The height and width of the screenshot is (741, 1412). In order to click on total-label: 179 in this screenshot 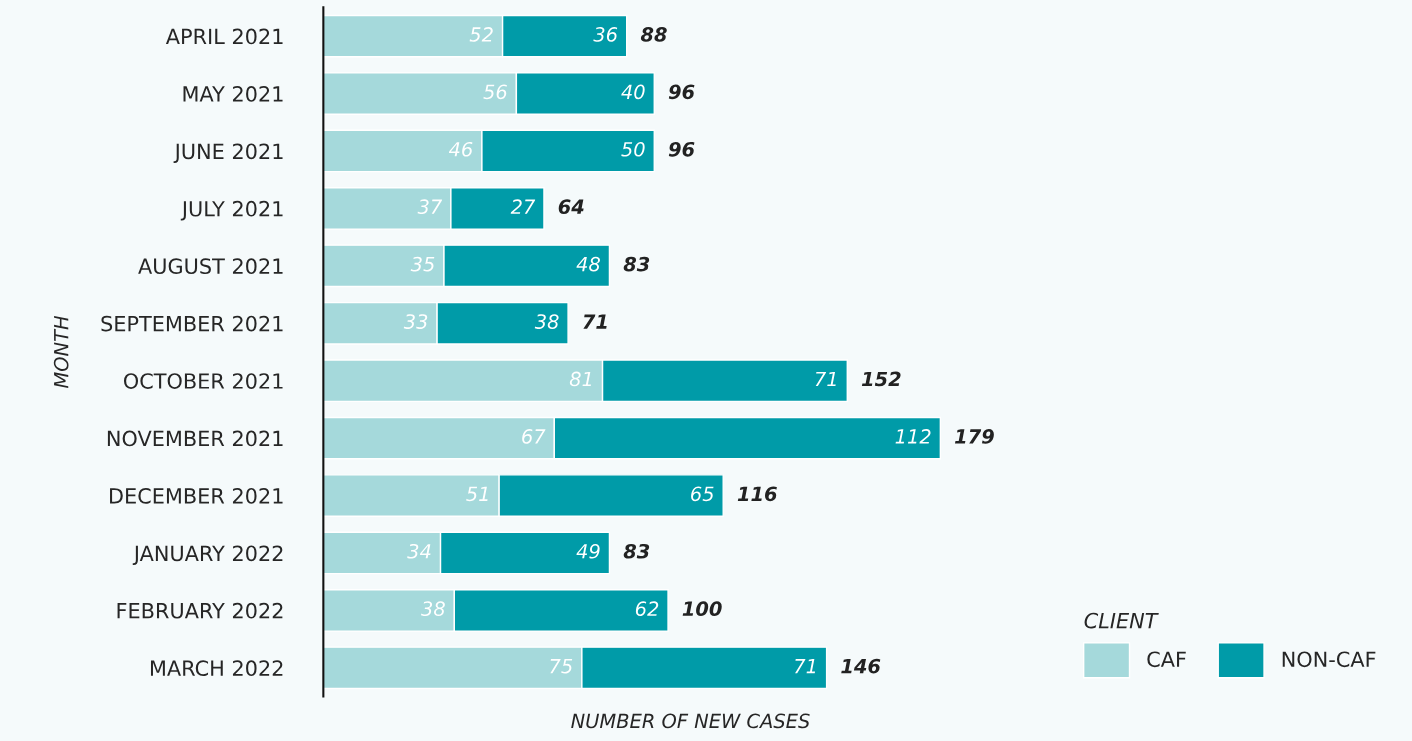, I will do `click(974, 436)`.